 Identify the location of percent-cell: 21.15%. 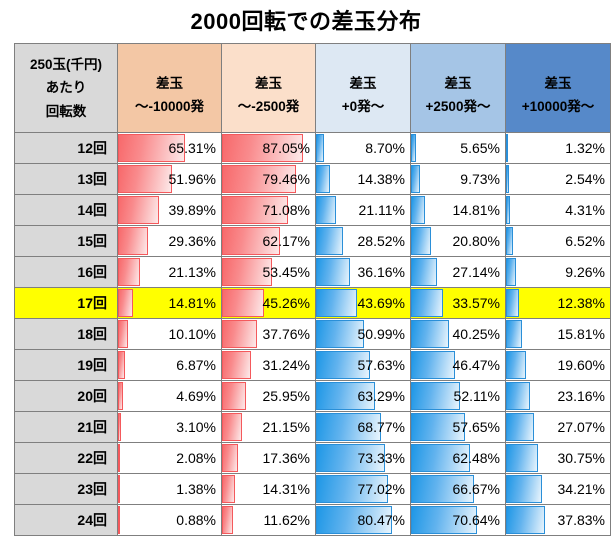
(268, 427).